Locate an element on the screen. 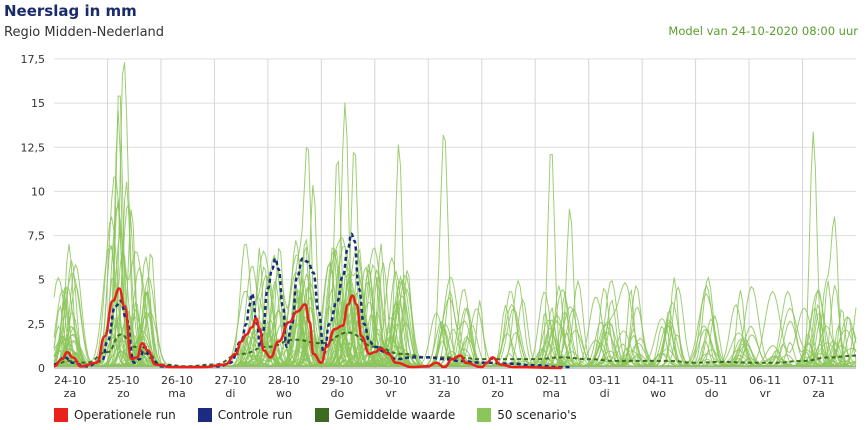  legend-swatch-control is located at coordinates (204, 415).